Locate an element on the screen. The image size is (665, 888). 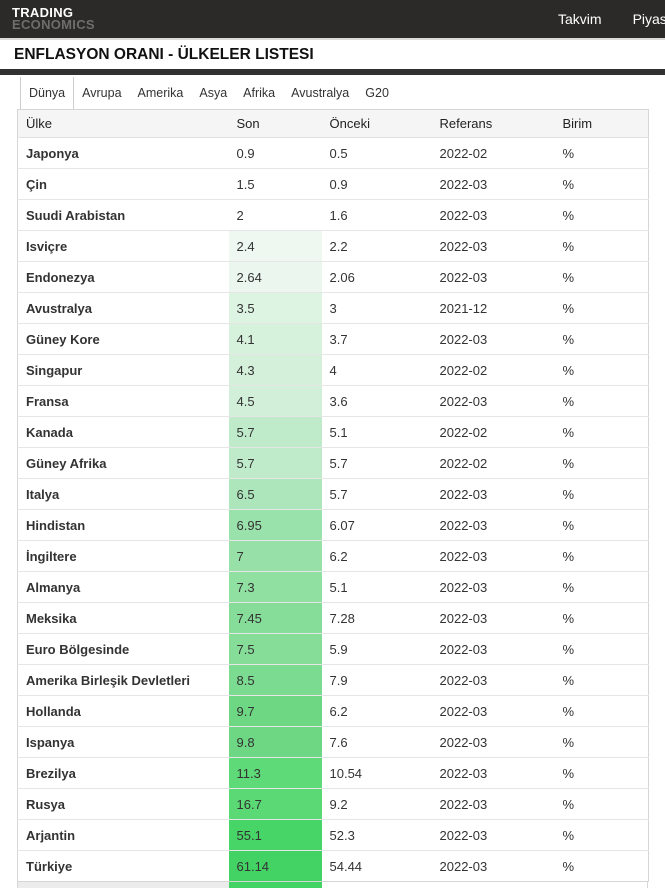
table-row: Kanada 5.7 5.1 2022-02% is located at coordinates (333, 432).